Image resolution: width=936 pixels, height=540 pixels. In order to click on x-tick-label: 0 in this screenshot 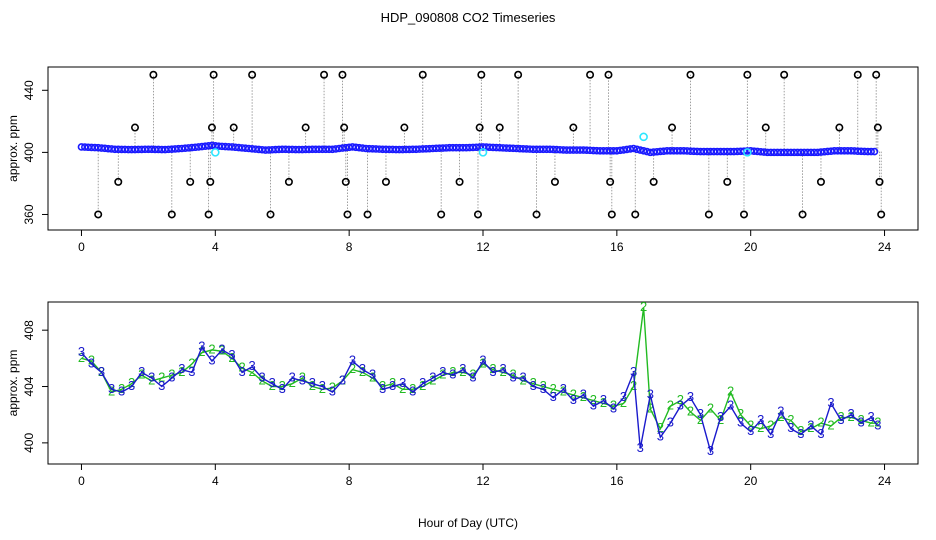, I will do `click(81, 247)`.